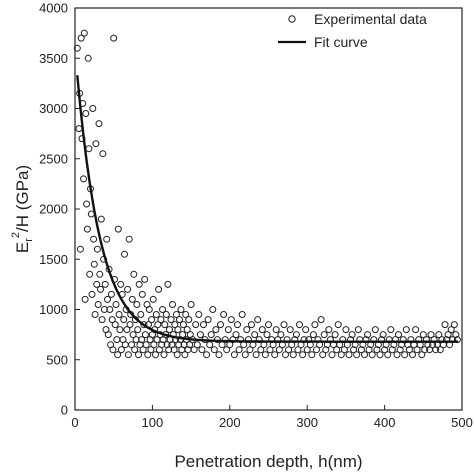 Image resolution: width=474 pixels, height=474 pixels. What do you see at coordinates (22, 247) in the screenshot?
I see `y-axis-title-base: E` at bounding box center [22, 247].